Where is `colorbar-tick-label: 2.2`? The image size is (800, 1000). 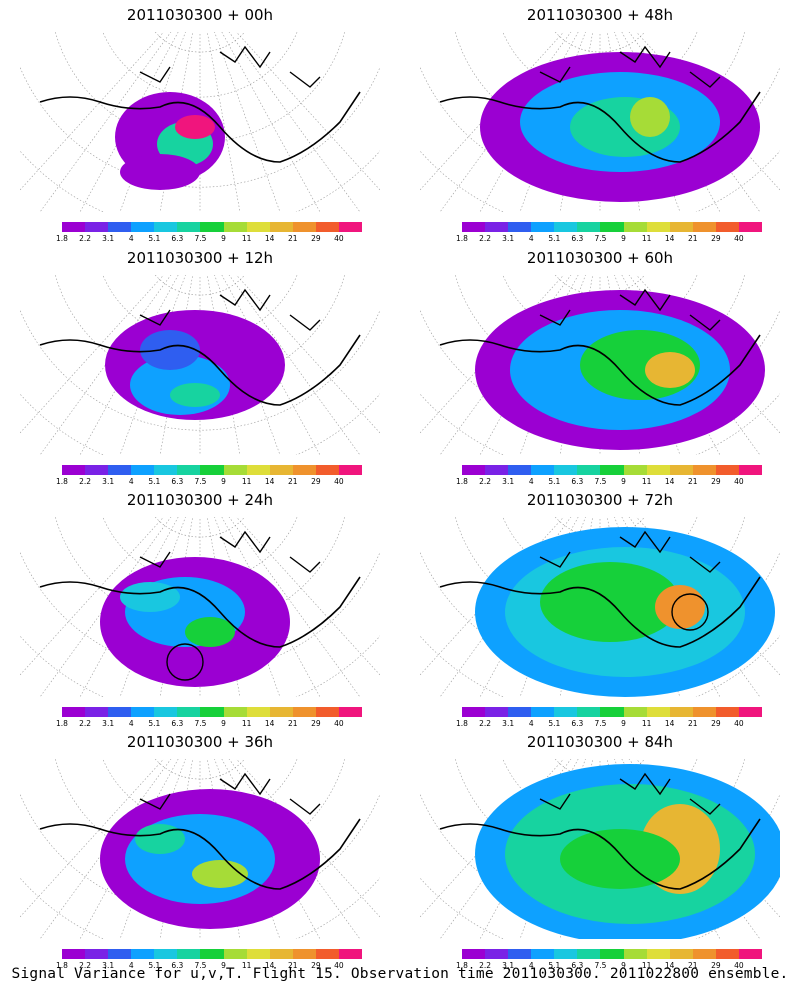 colorbar-tick-label: 2.2 is located at coordinates (85, 481).